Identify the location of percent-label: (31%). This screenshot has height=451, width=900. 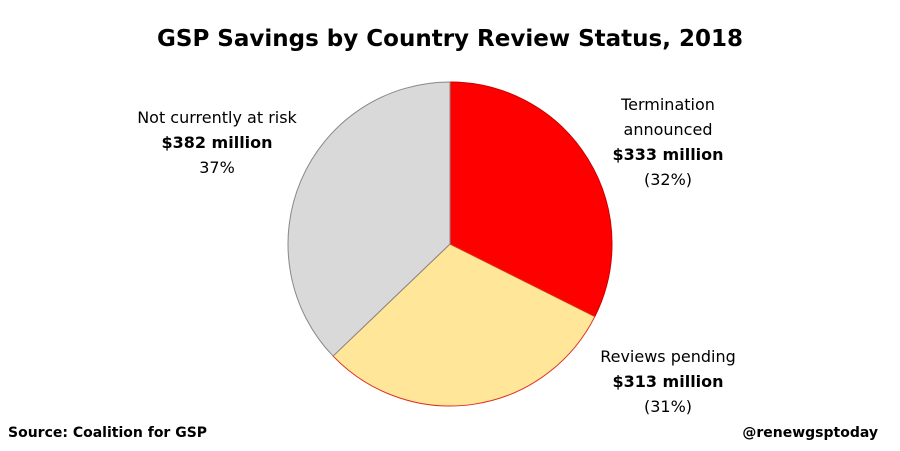
(668, 406).